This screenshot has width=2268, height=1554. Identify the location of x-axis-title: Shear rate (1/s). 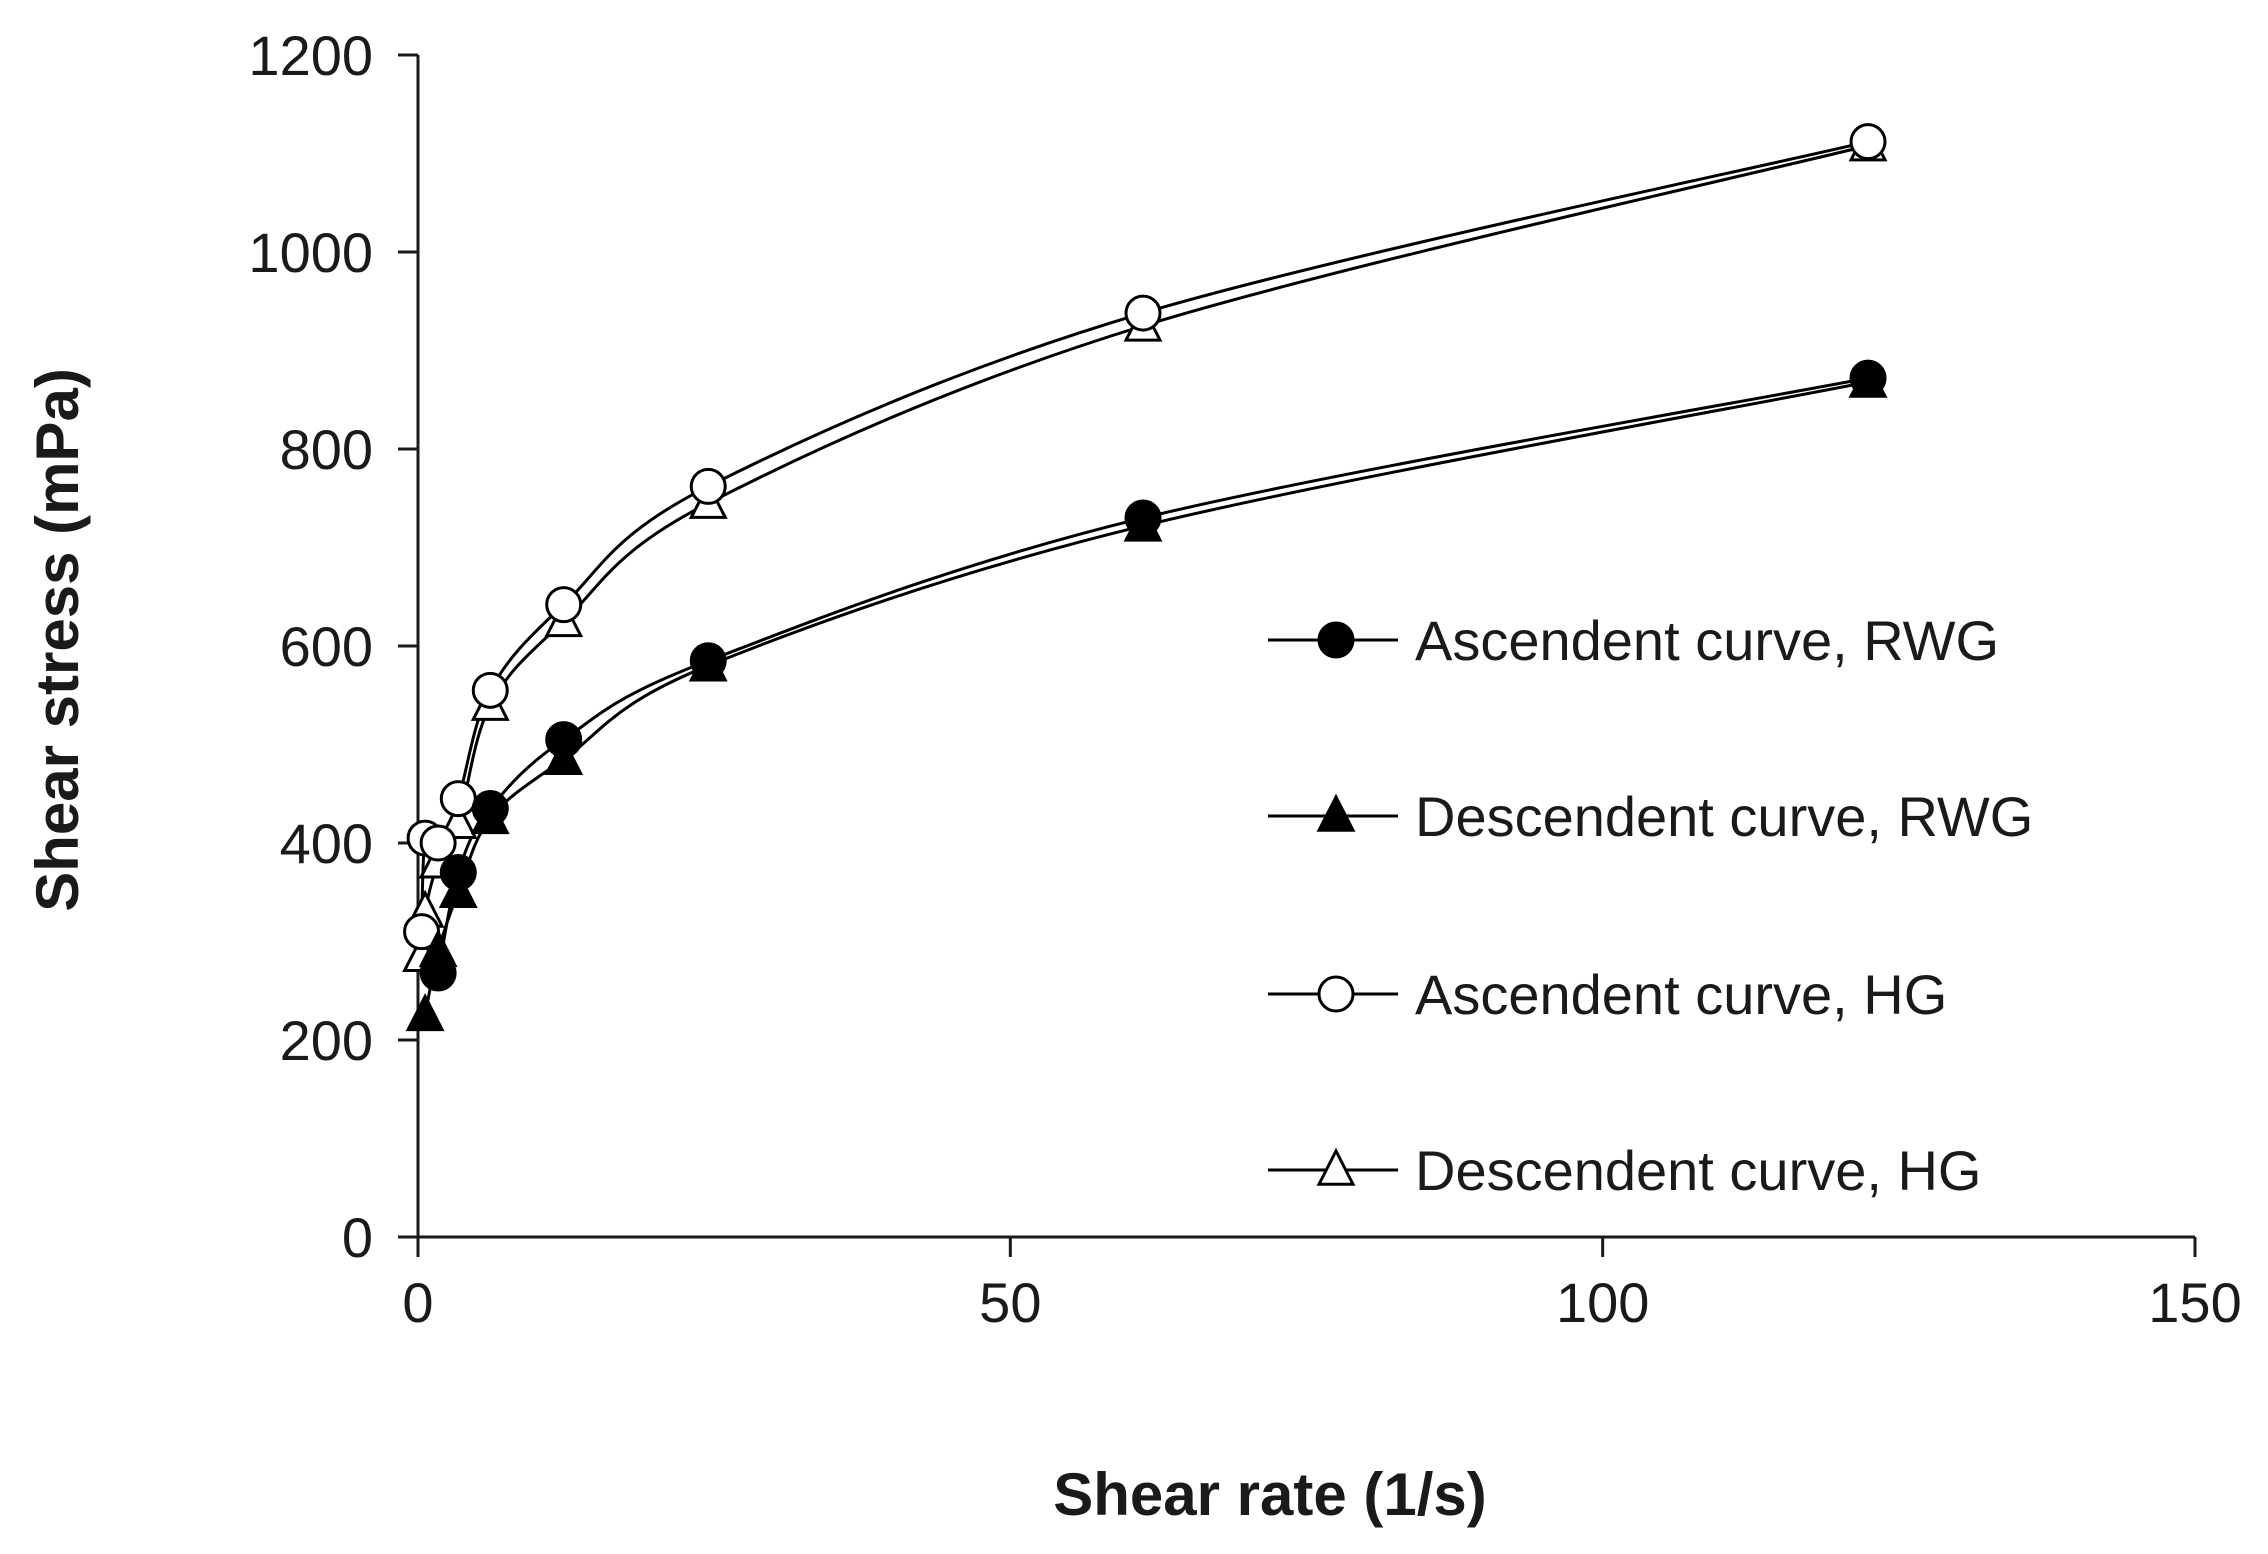
(1270, 1494).